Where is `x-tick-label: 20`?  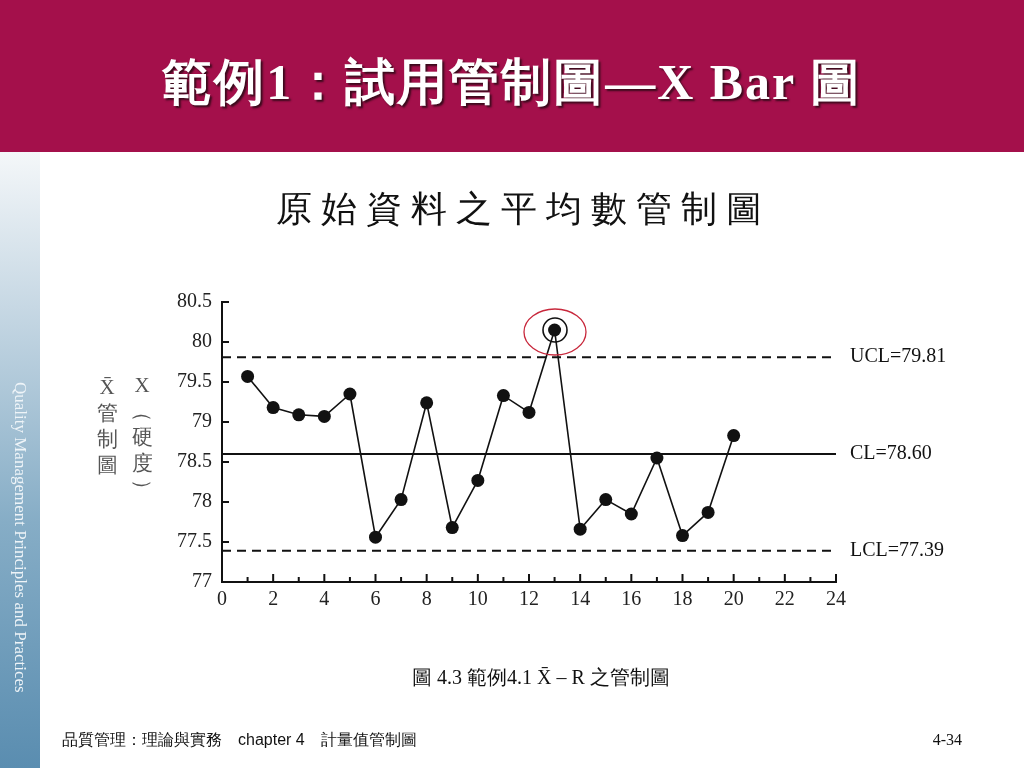
x-tick-label: 20 is located at coordinates (733, 598).